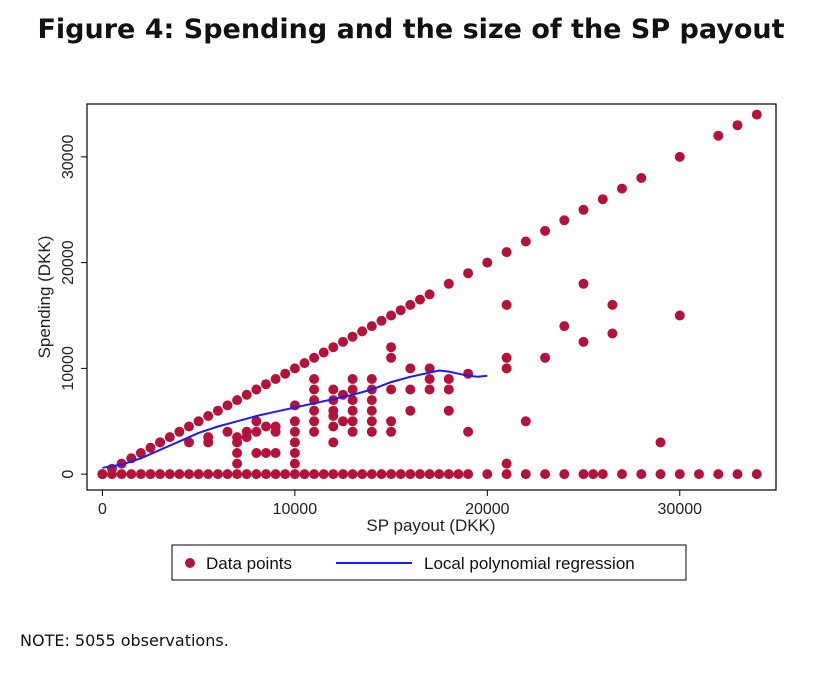 The height and width of the screenshot is (698, 822). Describe the element at coordinates (430, 525) in the screenshot. I see `x-axis-title: SP payout (DKK)` at that location.